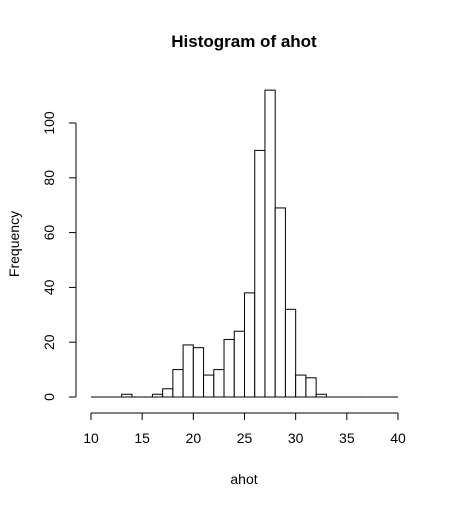 Image resolution: width=451 pixels, height=508 pixels. Describe the element at coordinates (49, 397) in the screenshot. I see `y-tick-label: 0` at that location.